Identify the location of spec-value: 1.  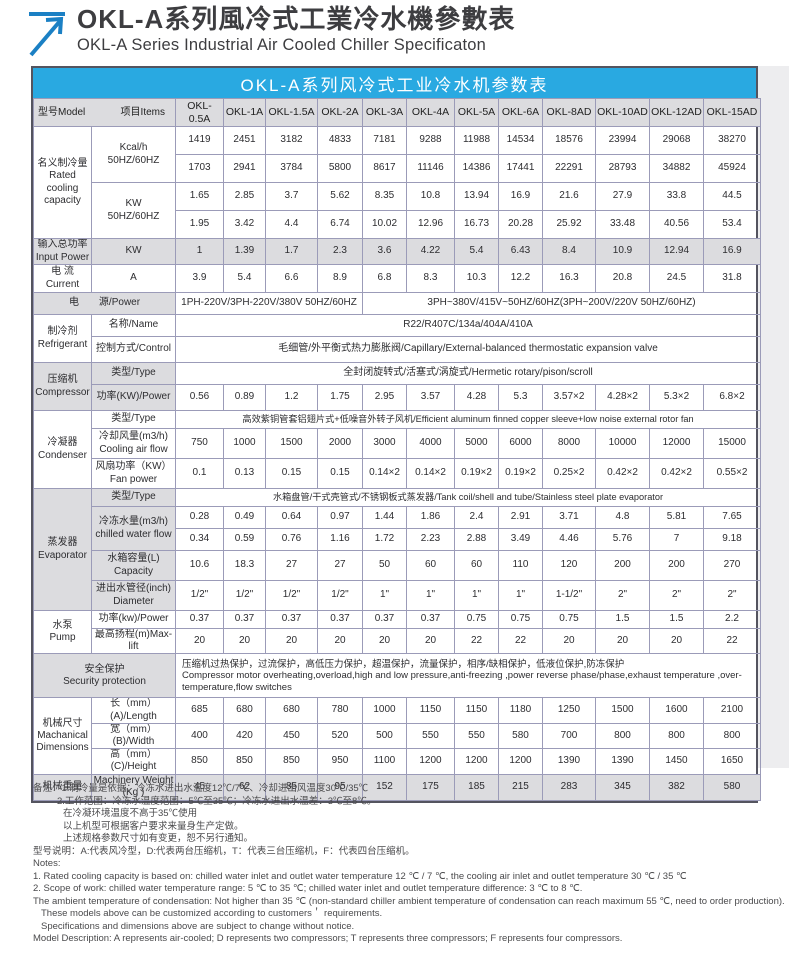
(199, 251).